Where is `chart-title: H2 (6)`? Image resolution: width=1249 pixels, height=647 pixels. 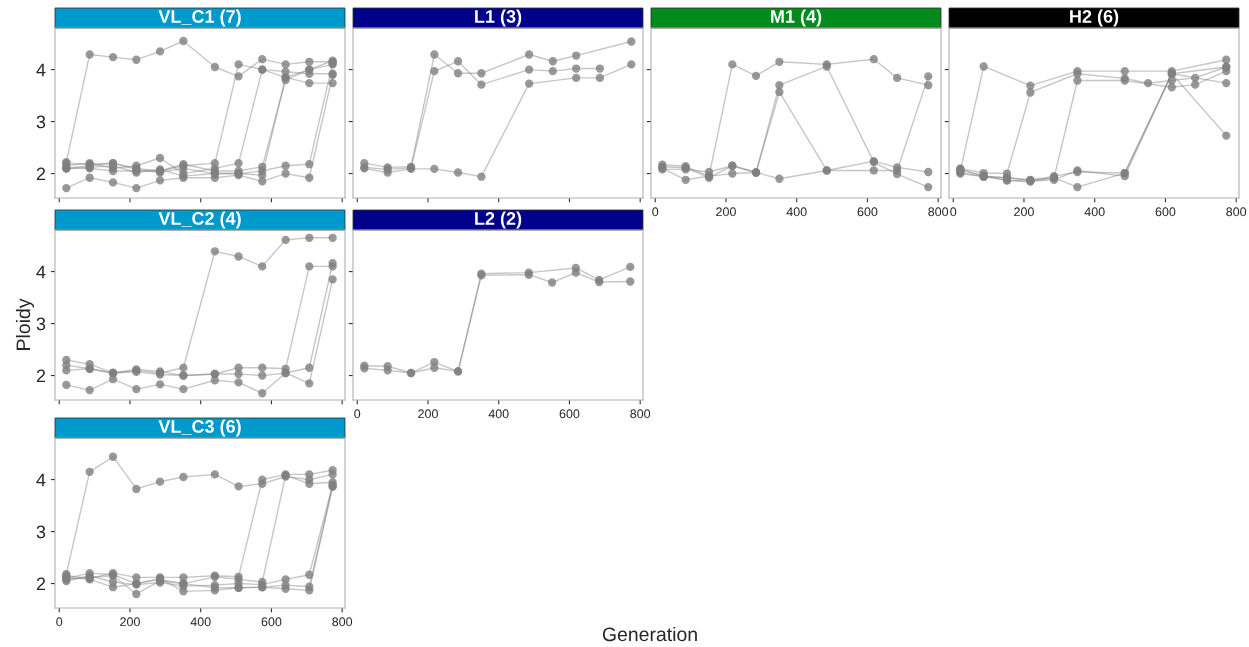
chart-title: H2 (6) is located at coordinates (1094, 18).